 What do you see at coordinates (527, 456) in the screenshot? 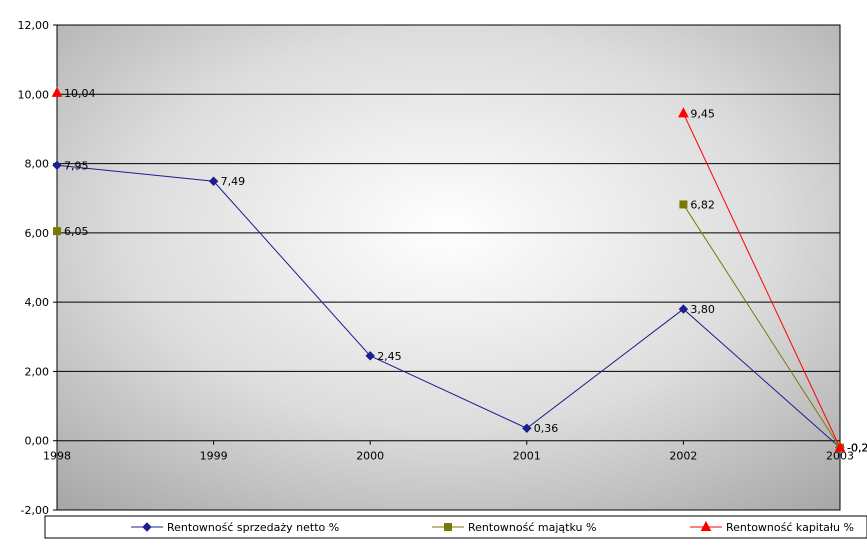
I see `x-tick-label: 2001` at bounding box center [527, 456].